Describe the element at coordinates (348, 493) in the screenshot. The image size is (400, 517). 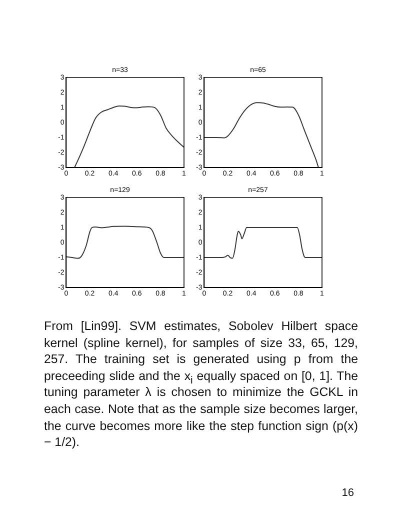
I see `text: 16` at that location.